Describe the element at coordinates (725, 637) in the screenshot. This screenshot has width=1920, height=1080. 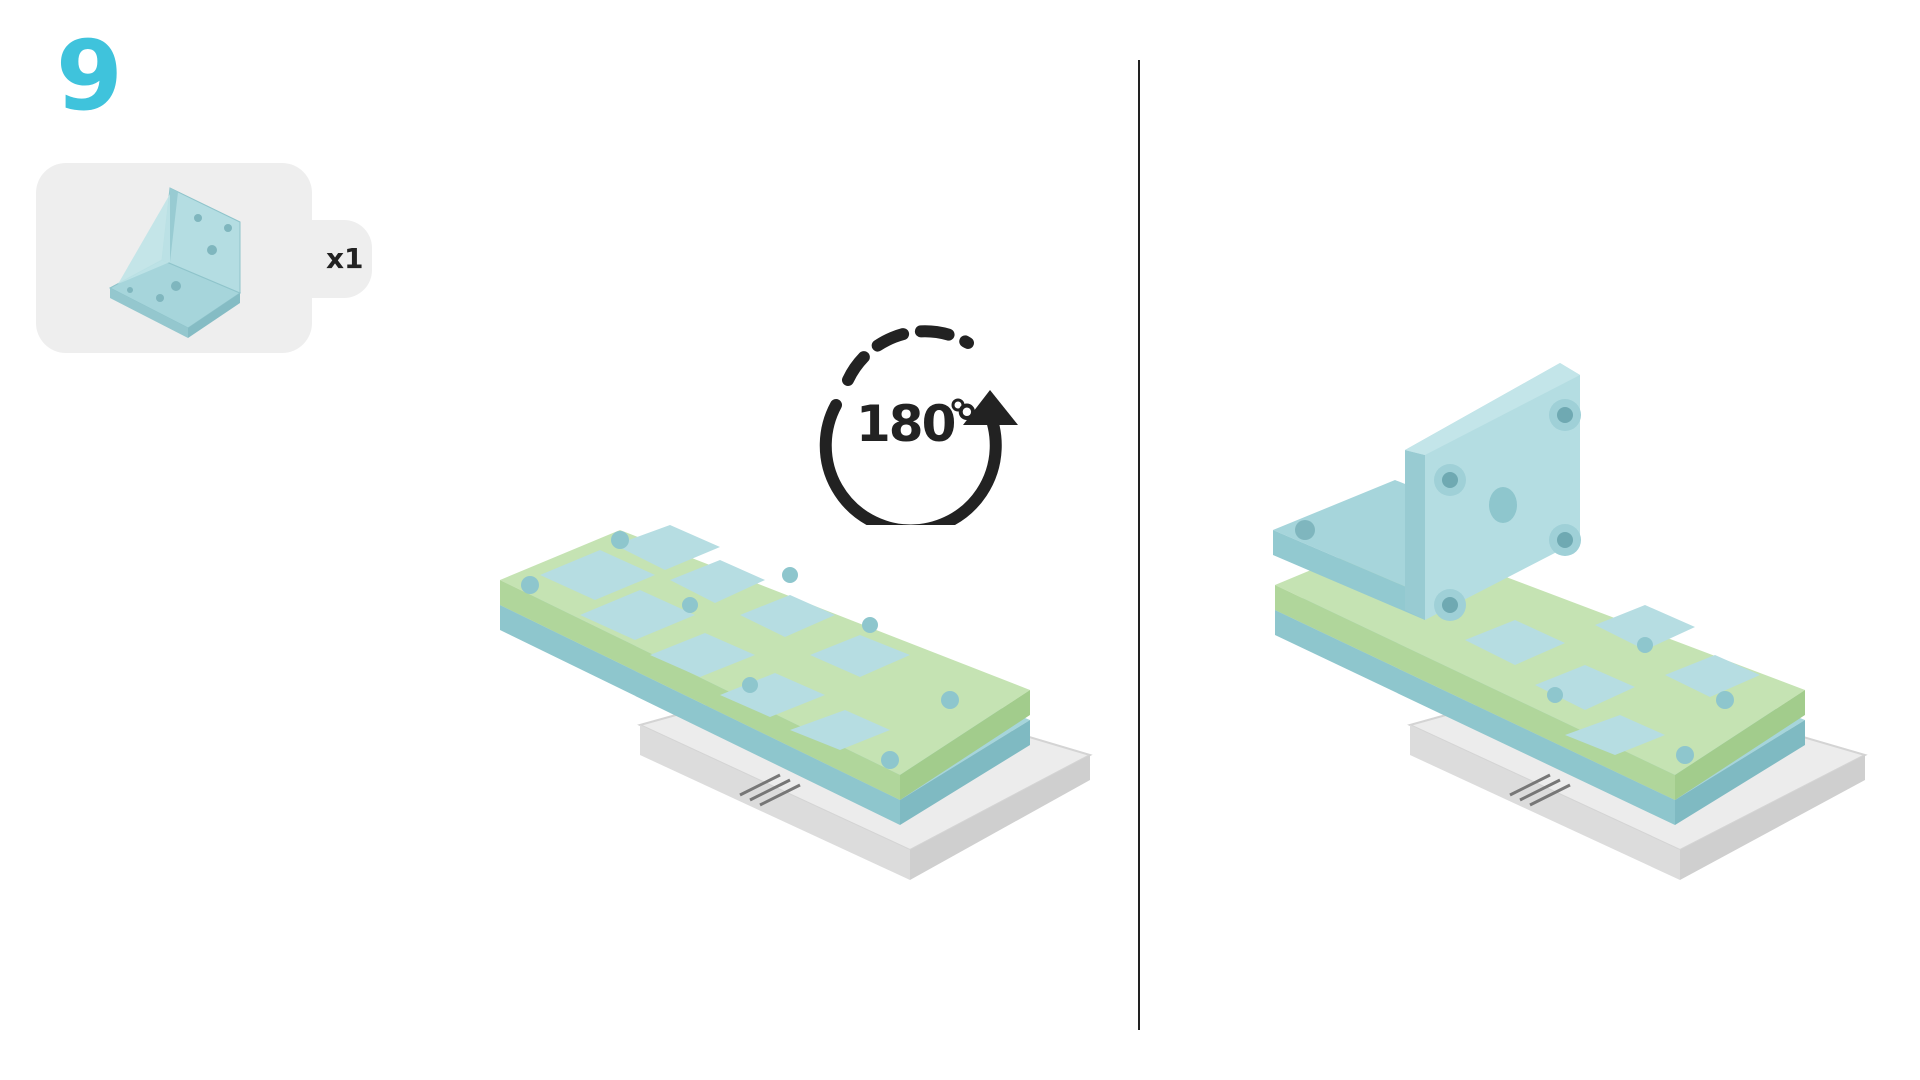
I see `frame-pockets` at that location.